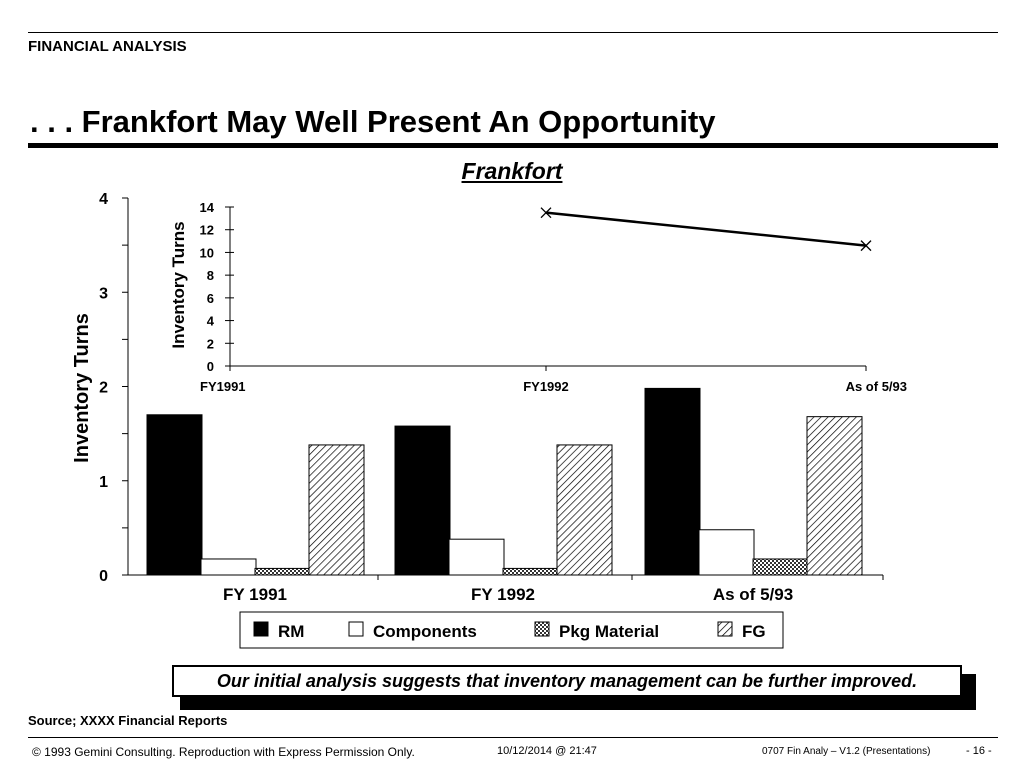  Describe the element at coordinates (178, 284) in the screenshot. I see `inset-y-axis-title: Inventory Turns` at that location.